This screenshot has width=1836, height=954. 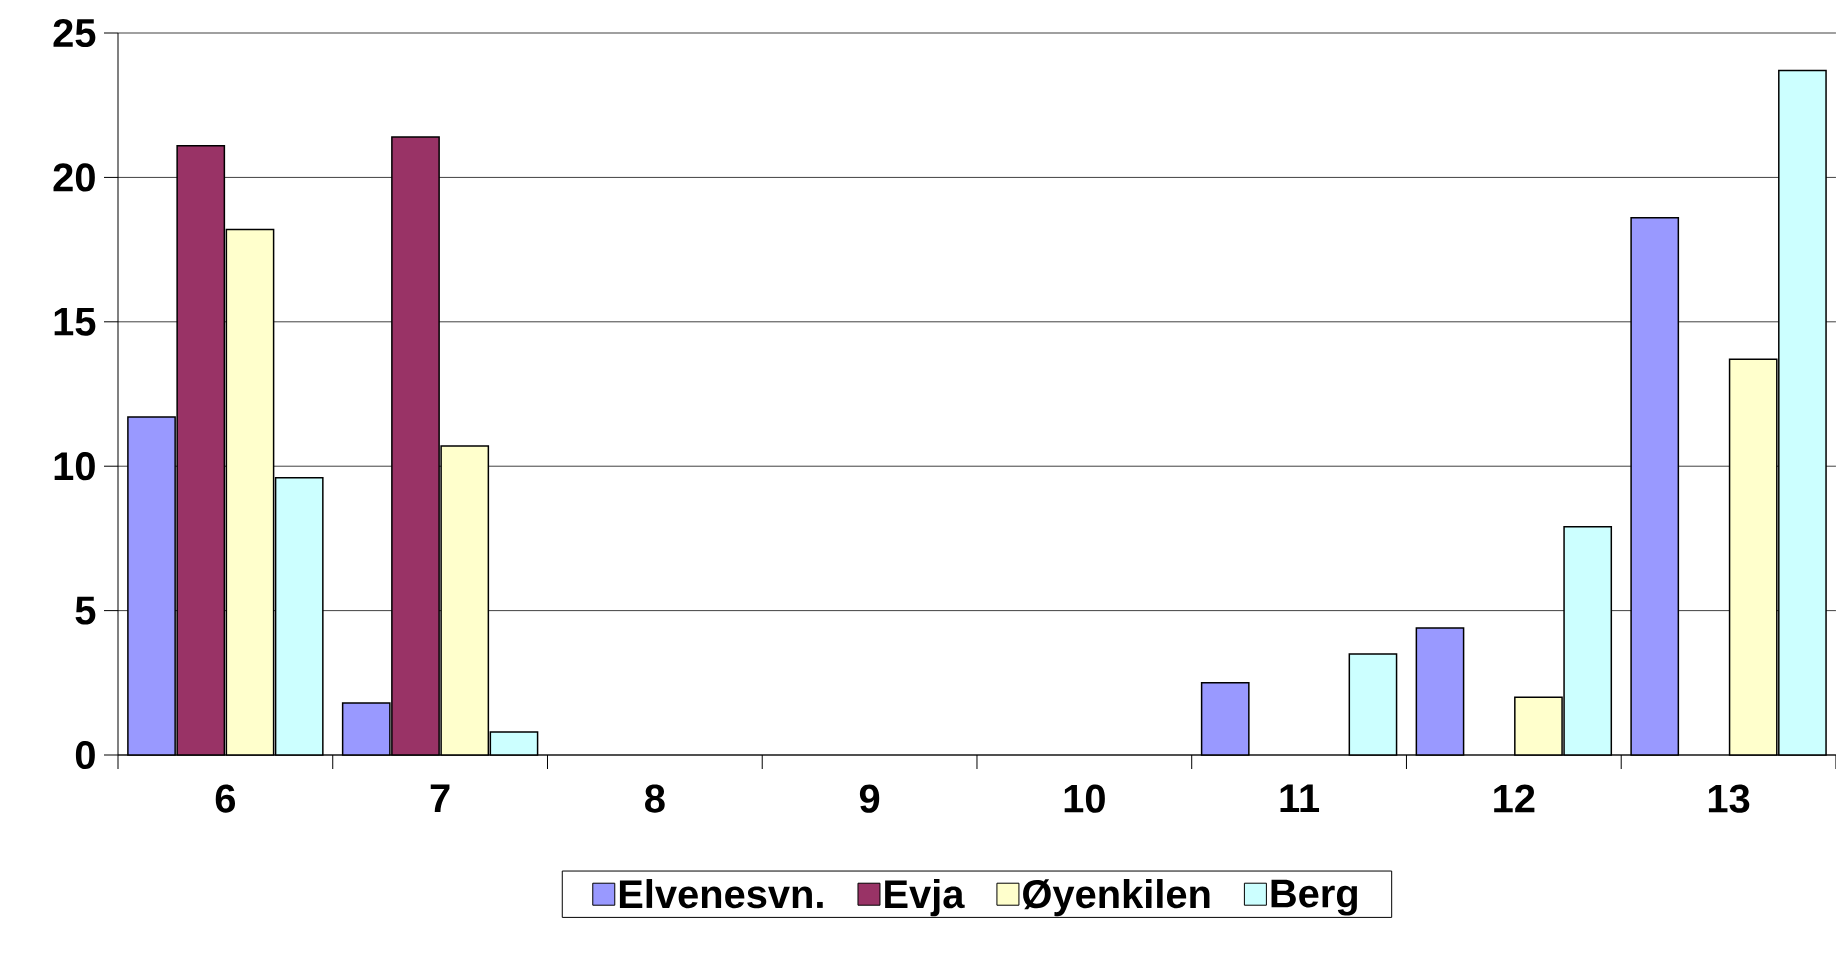 What do you see at coordinates (721, 894) in the screenshot?
I see `legend-label: Elvenesvn.` at bounding box center [721, 894].